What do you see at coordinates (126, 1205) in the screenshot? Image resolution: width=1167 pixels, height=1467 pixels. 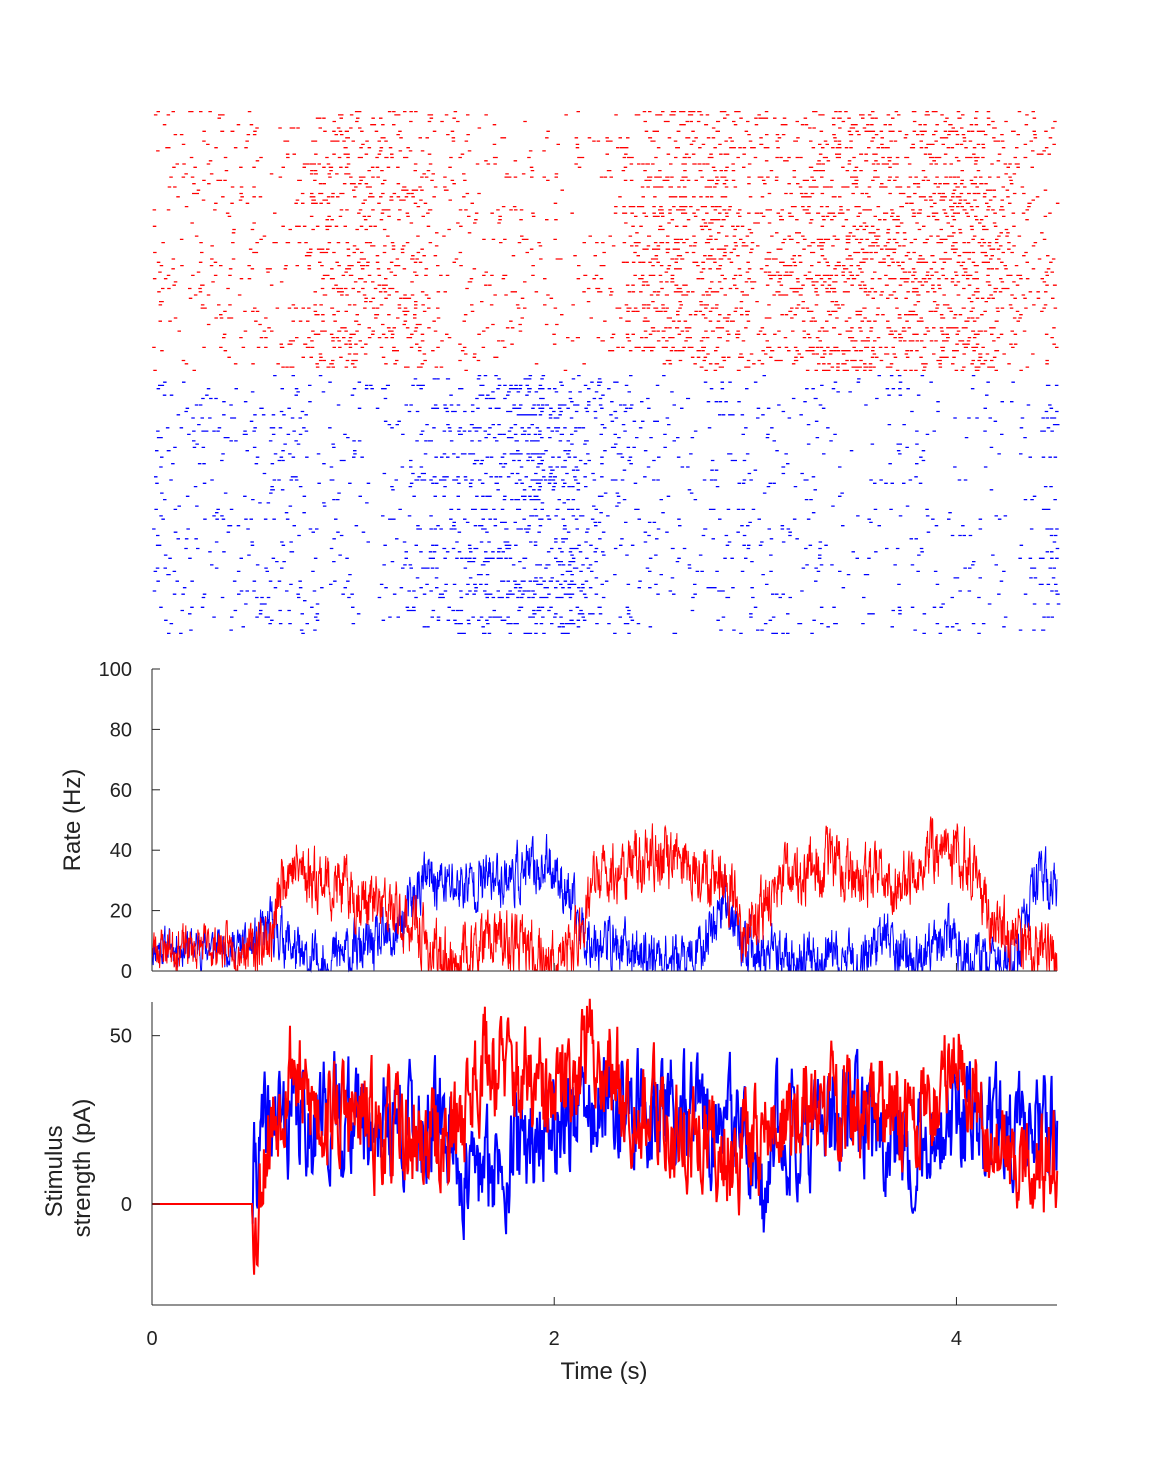 I see `stimulus-y-tick-label: 0` at bounding box center [126, 1205].